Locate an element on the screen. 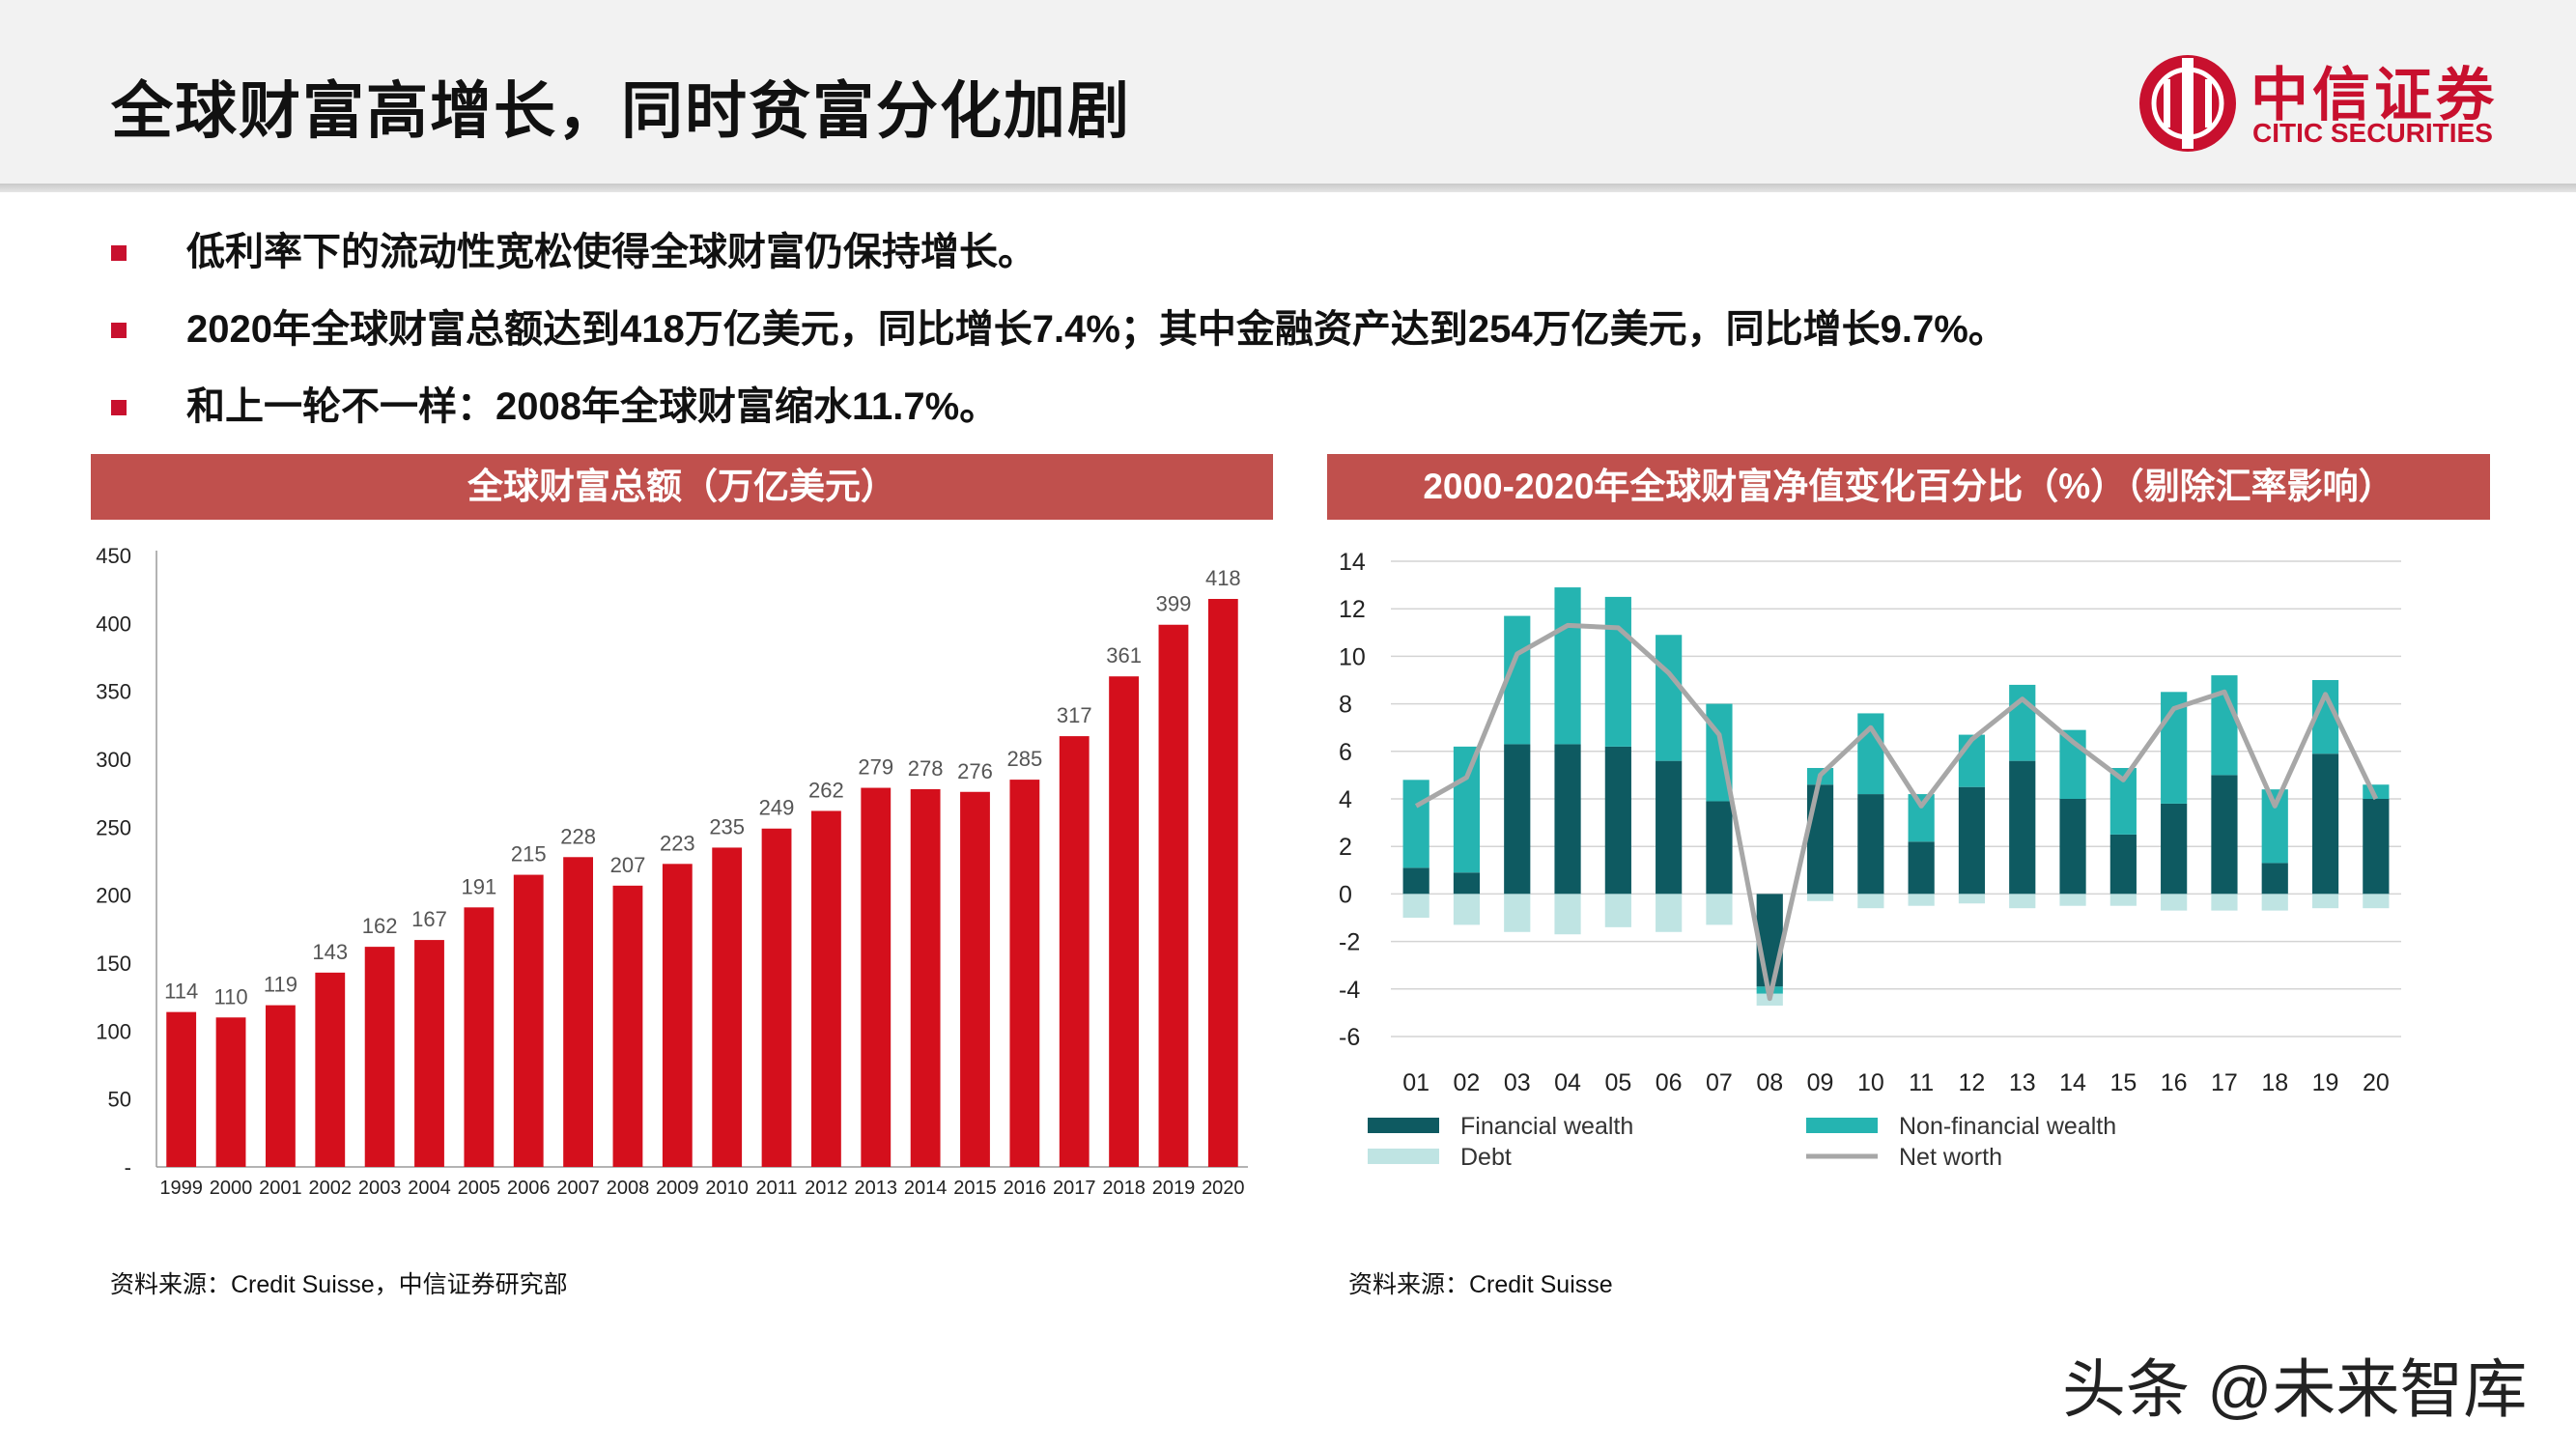  net-worth-line is located at coordinates (1896, 812).